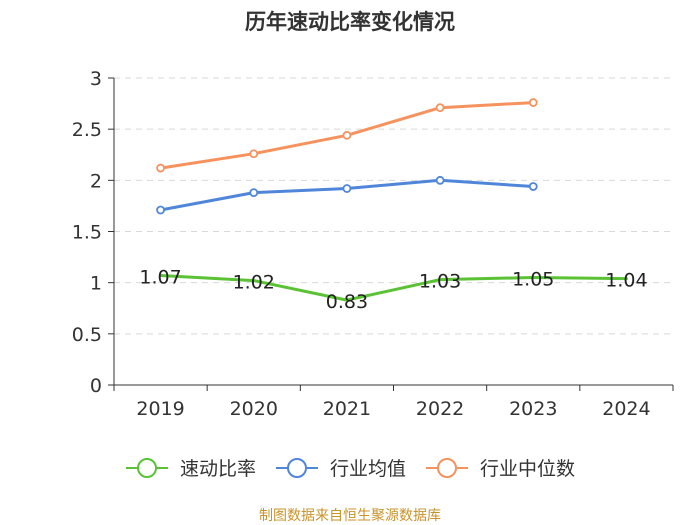  I want to click on y-tick-label: 2, so click(96, 181).